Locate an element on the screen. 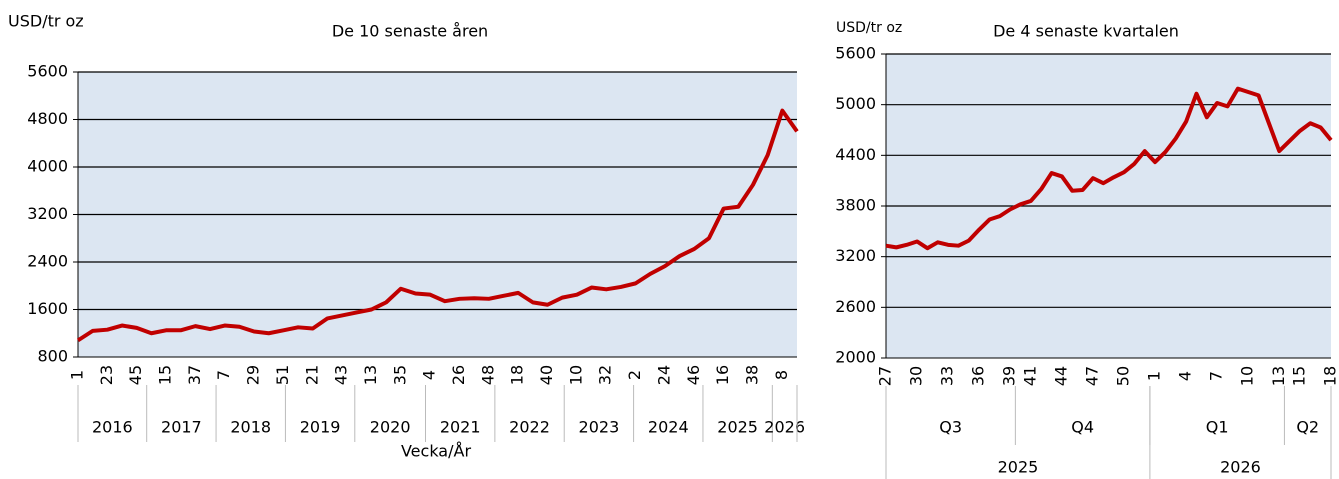  group-label: Q1 is located at coordinates (1217, 427).